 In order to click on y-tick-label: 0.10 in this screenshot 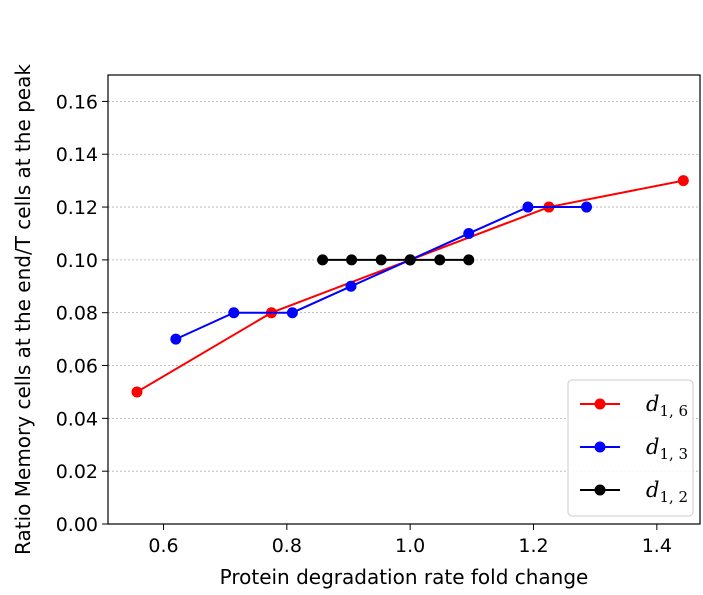, I will do `click(77, 261)`.